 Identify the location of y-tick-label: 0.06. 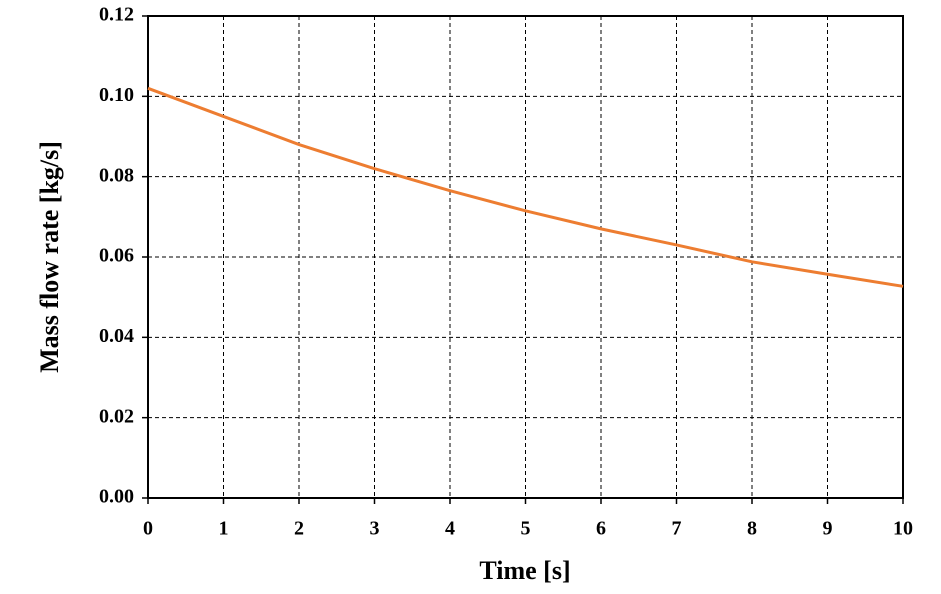
(116, 256).